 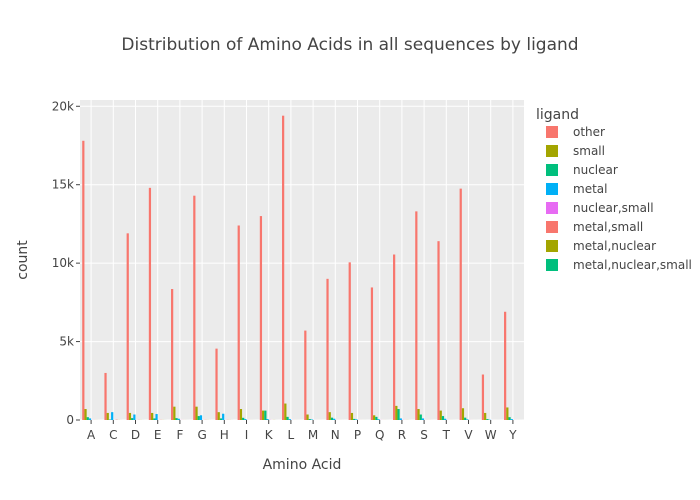 What do you see at coordinates (512, 435) in the screenshot?
I see `x-tick-label-Y: Y` at bounding box center [512, 435].